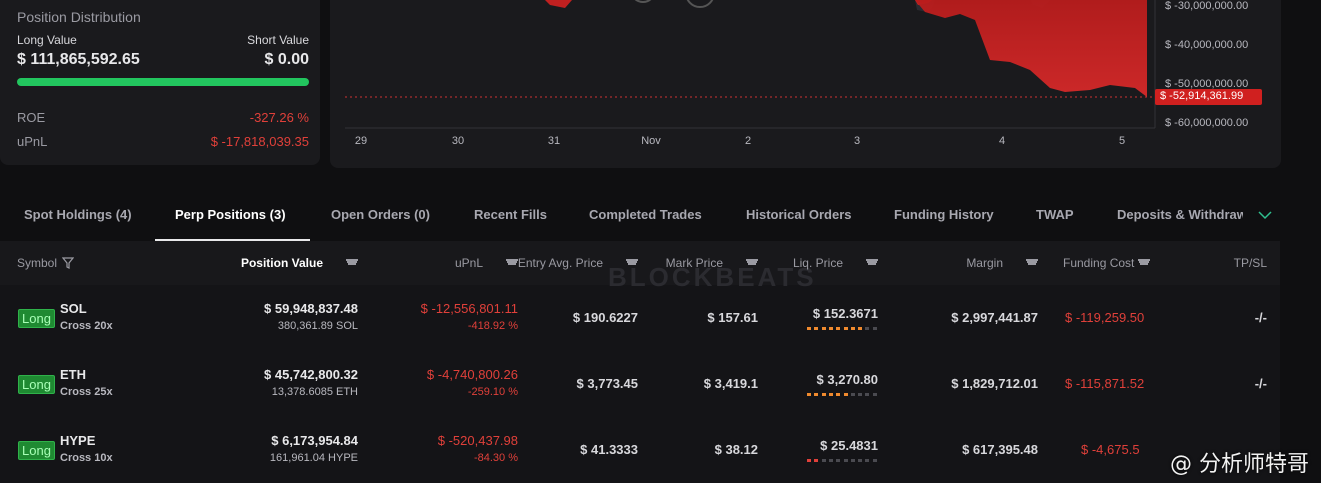 The width and height of the screenshot is (1321, 483). Describe the element at coordinates (279, 117) in the screenshot. I see `roe-value: -327.26 %` at that location.